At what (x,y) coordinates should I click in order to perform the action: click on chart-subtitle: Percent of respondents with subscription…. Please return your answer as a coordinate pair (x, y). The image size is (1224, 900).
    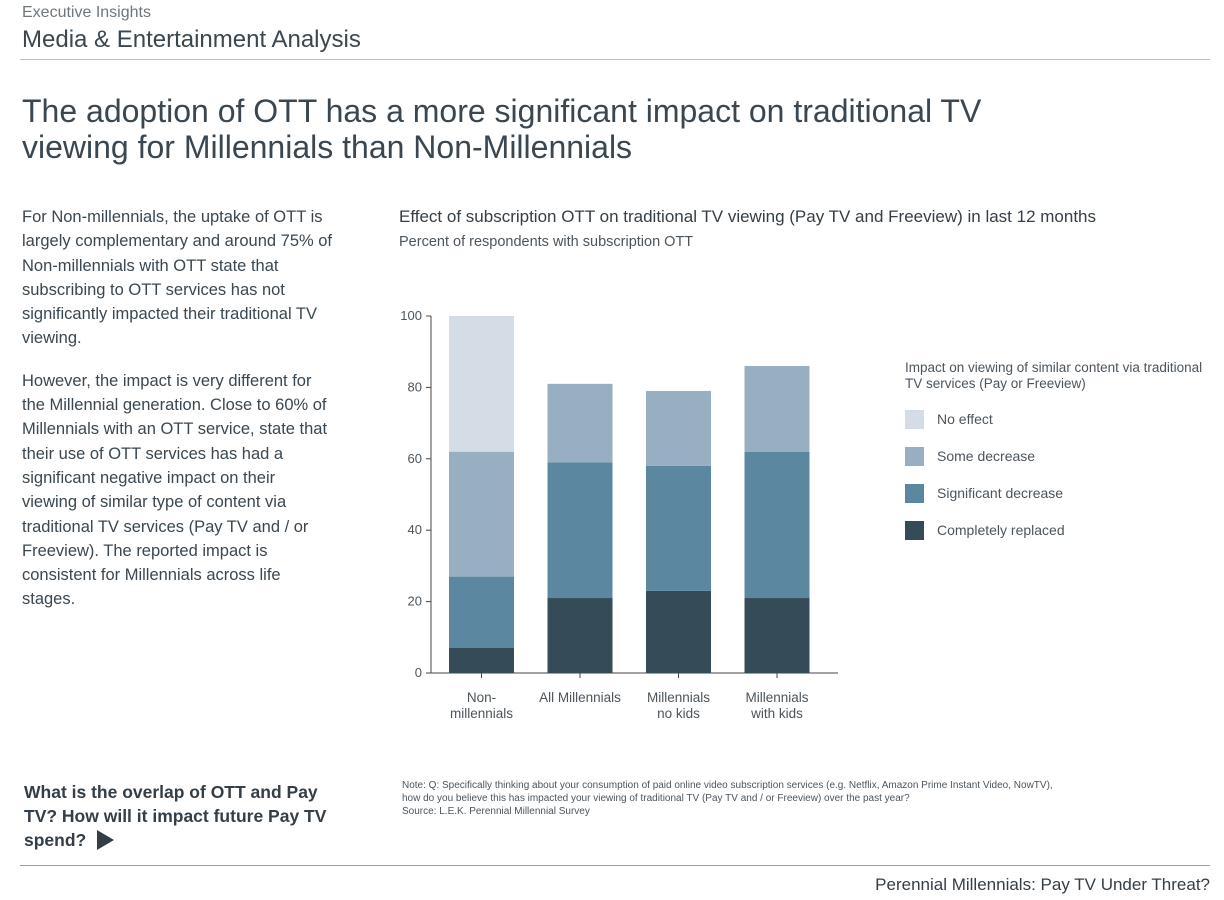
    Looking at the image, I should click on (546, 242).